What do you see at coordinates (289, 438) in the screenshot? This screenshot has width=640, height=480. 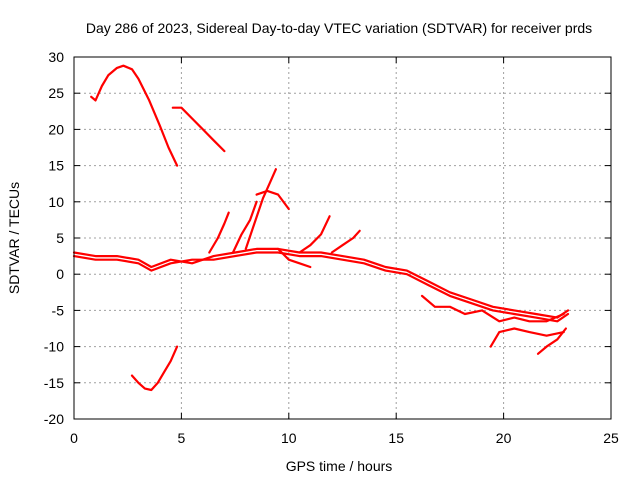 I see `x-tick-label: 10` at bounding box center [289, 438].